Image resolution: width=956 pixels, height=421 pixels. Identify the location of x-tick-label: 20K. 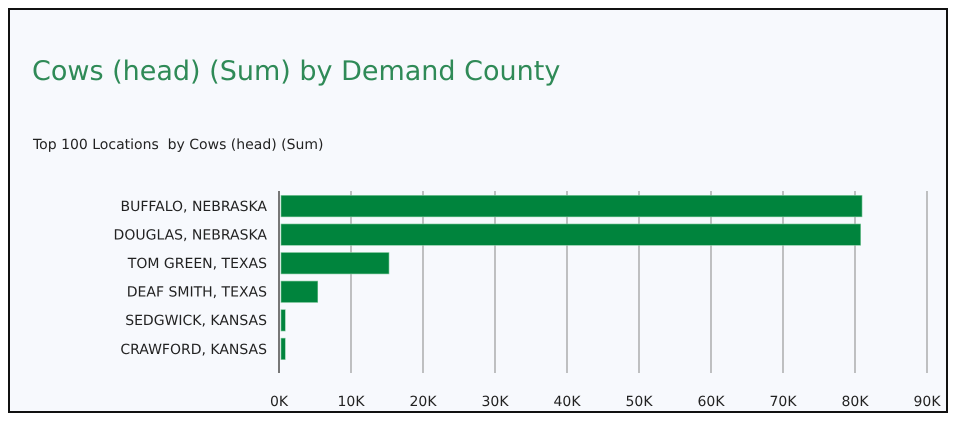
(424, 402).